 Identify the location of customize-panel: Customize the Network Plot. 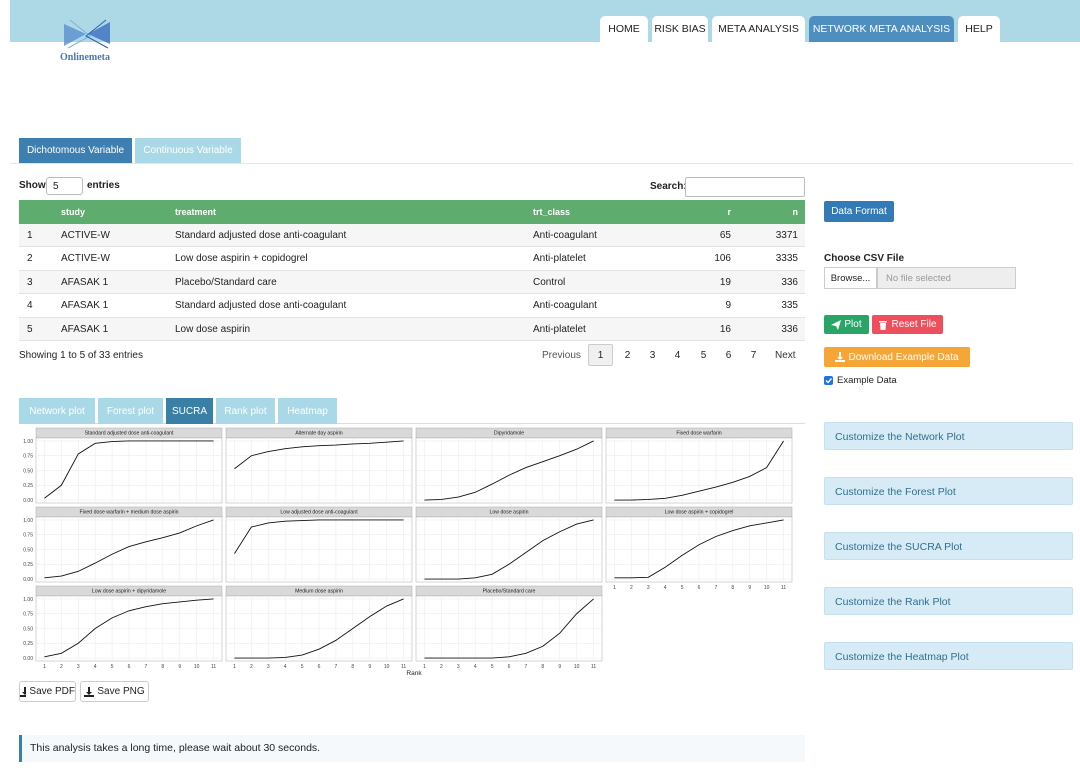
(948, 436).